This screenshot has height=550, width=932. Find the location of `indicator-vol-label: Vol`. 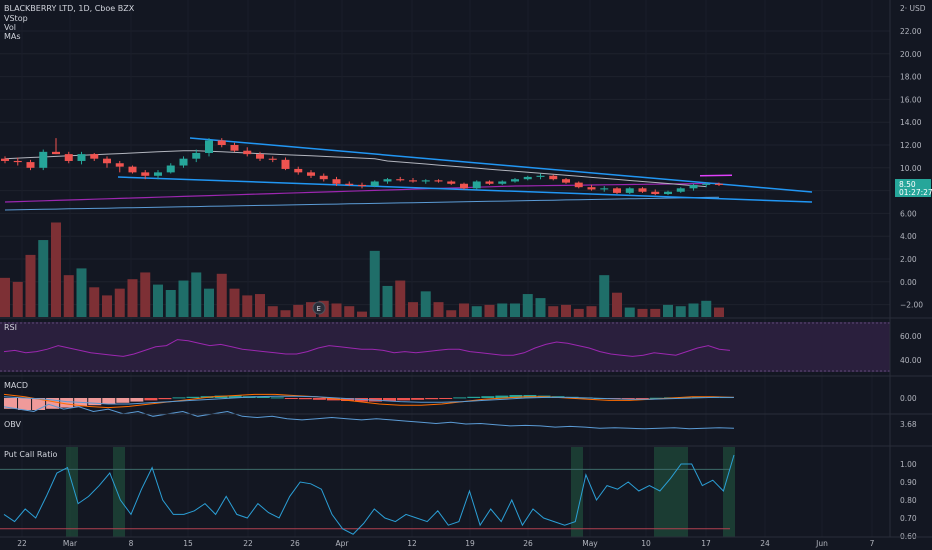

indicator-vol-label: Vol is located at coordinates (10, 27).